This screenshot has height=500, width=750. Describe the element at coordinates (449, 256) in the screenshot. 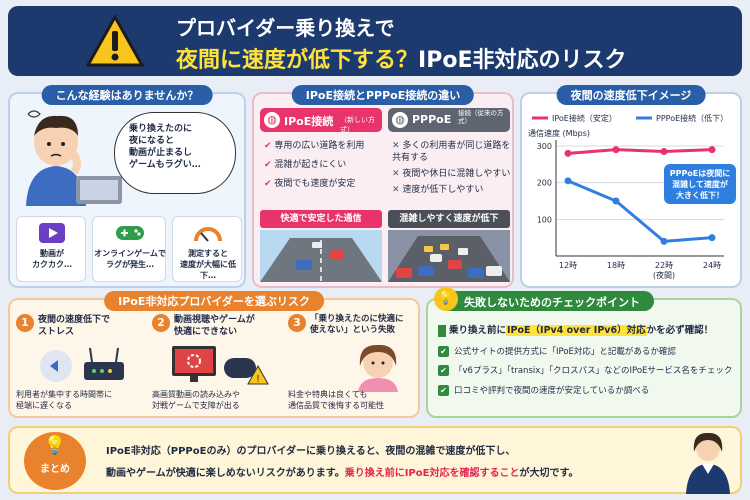

I see `congested-road-illustration` at that location.